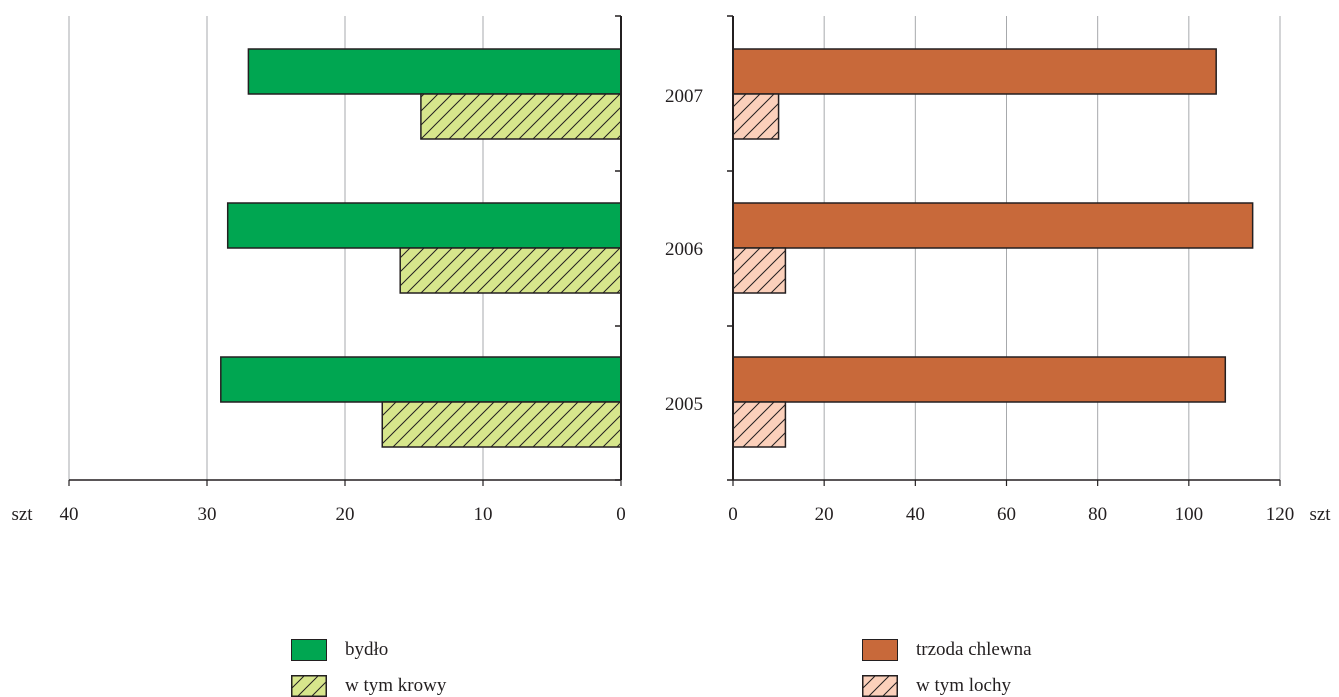 The width and height of the screenshot is (1339, 697). Describe the element at coordinates (684, 96) in the screenshot. I see `category-label: 2007` at that location.